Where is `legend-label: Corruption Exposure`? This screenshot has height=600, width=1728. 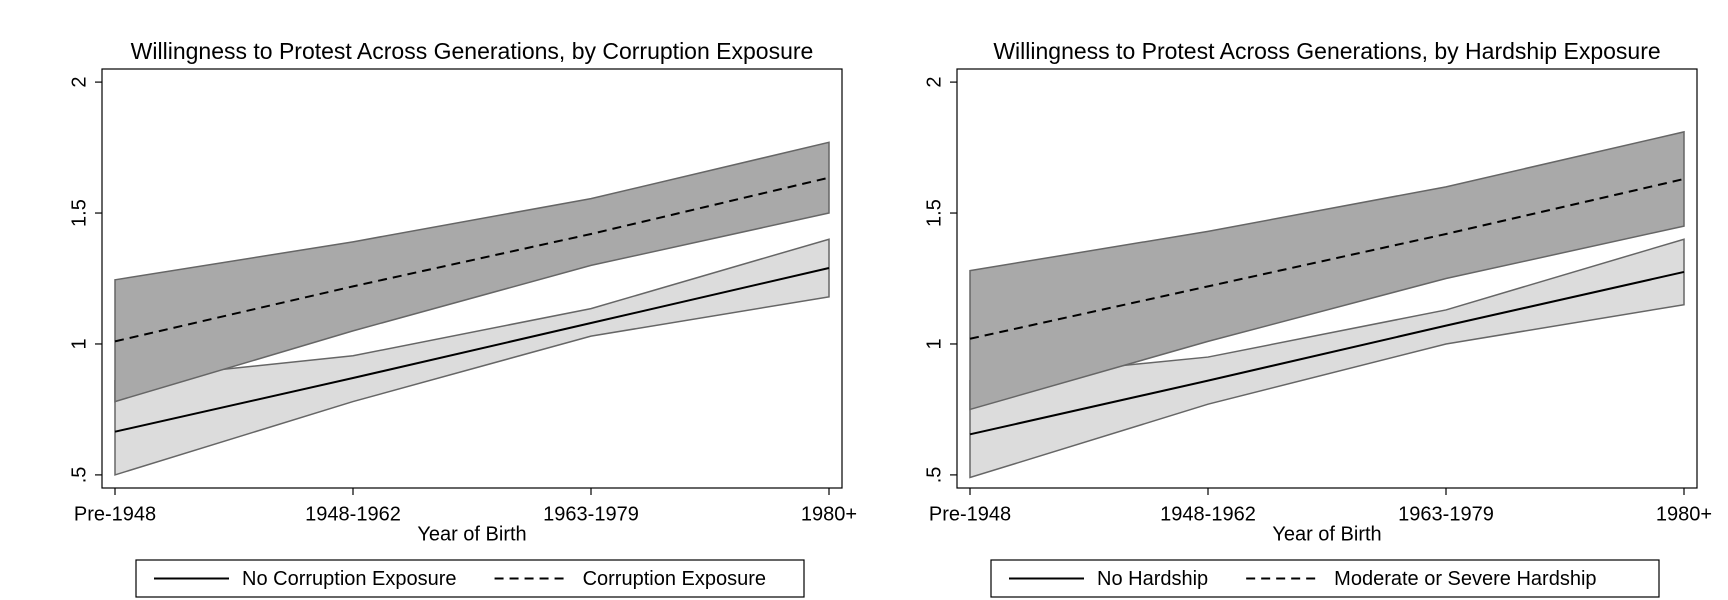 legend-label: Corruption Exposure is located at coordinates (674, 579).